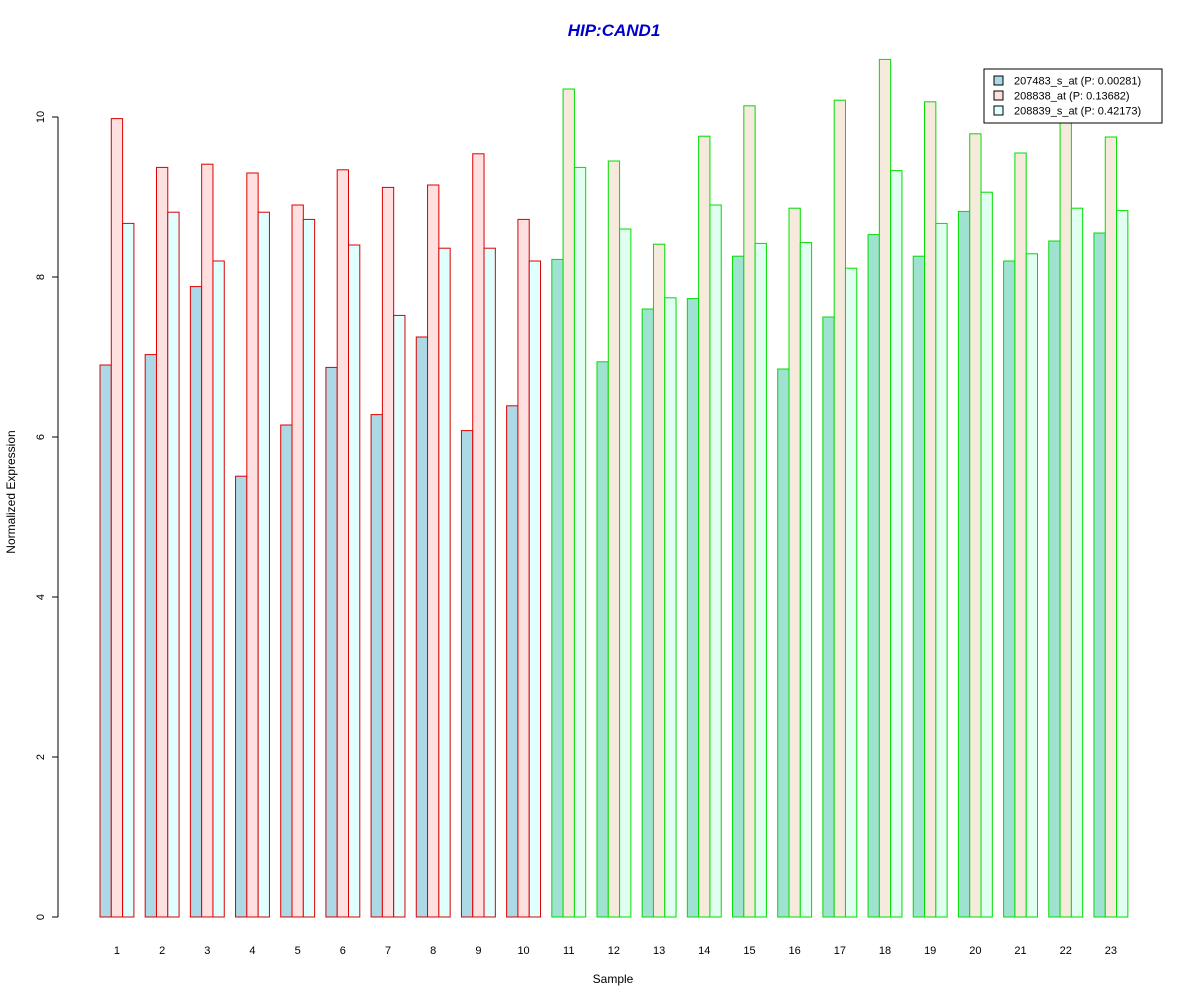 This screenshot has width=1200, height=1000. Describe the element at coordinates (523, 951) in the screenshot. I see `x-tick-label: 10` at that location.